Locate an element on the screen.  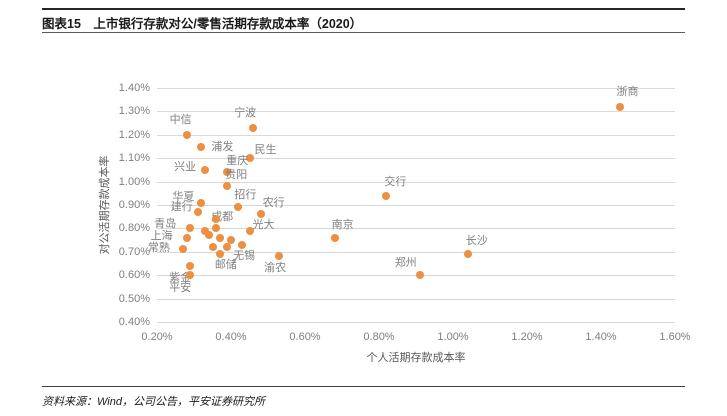
y-tick-label: 0.60% is located at coordinates (134, 275).